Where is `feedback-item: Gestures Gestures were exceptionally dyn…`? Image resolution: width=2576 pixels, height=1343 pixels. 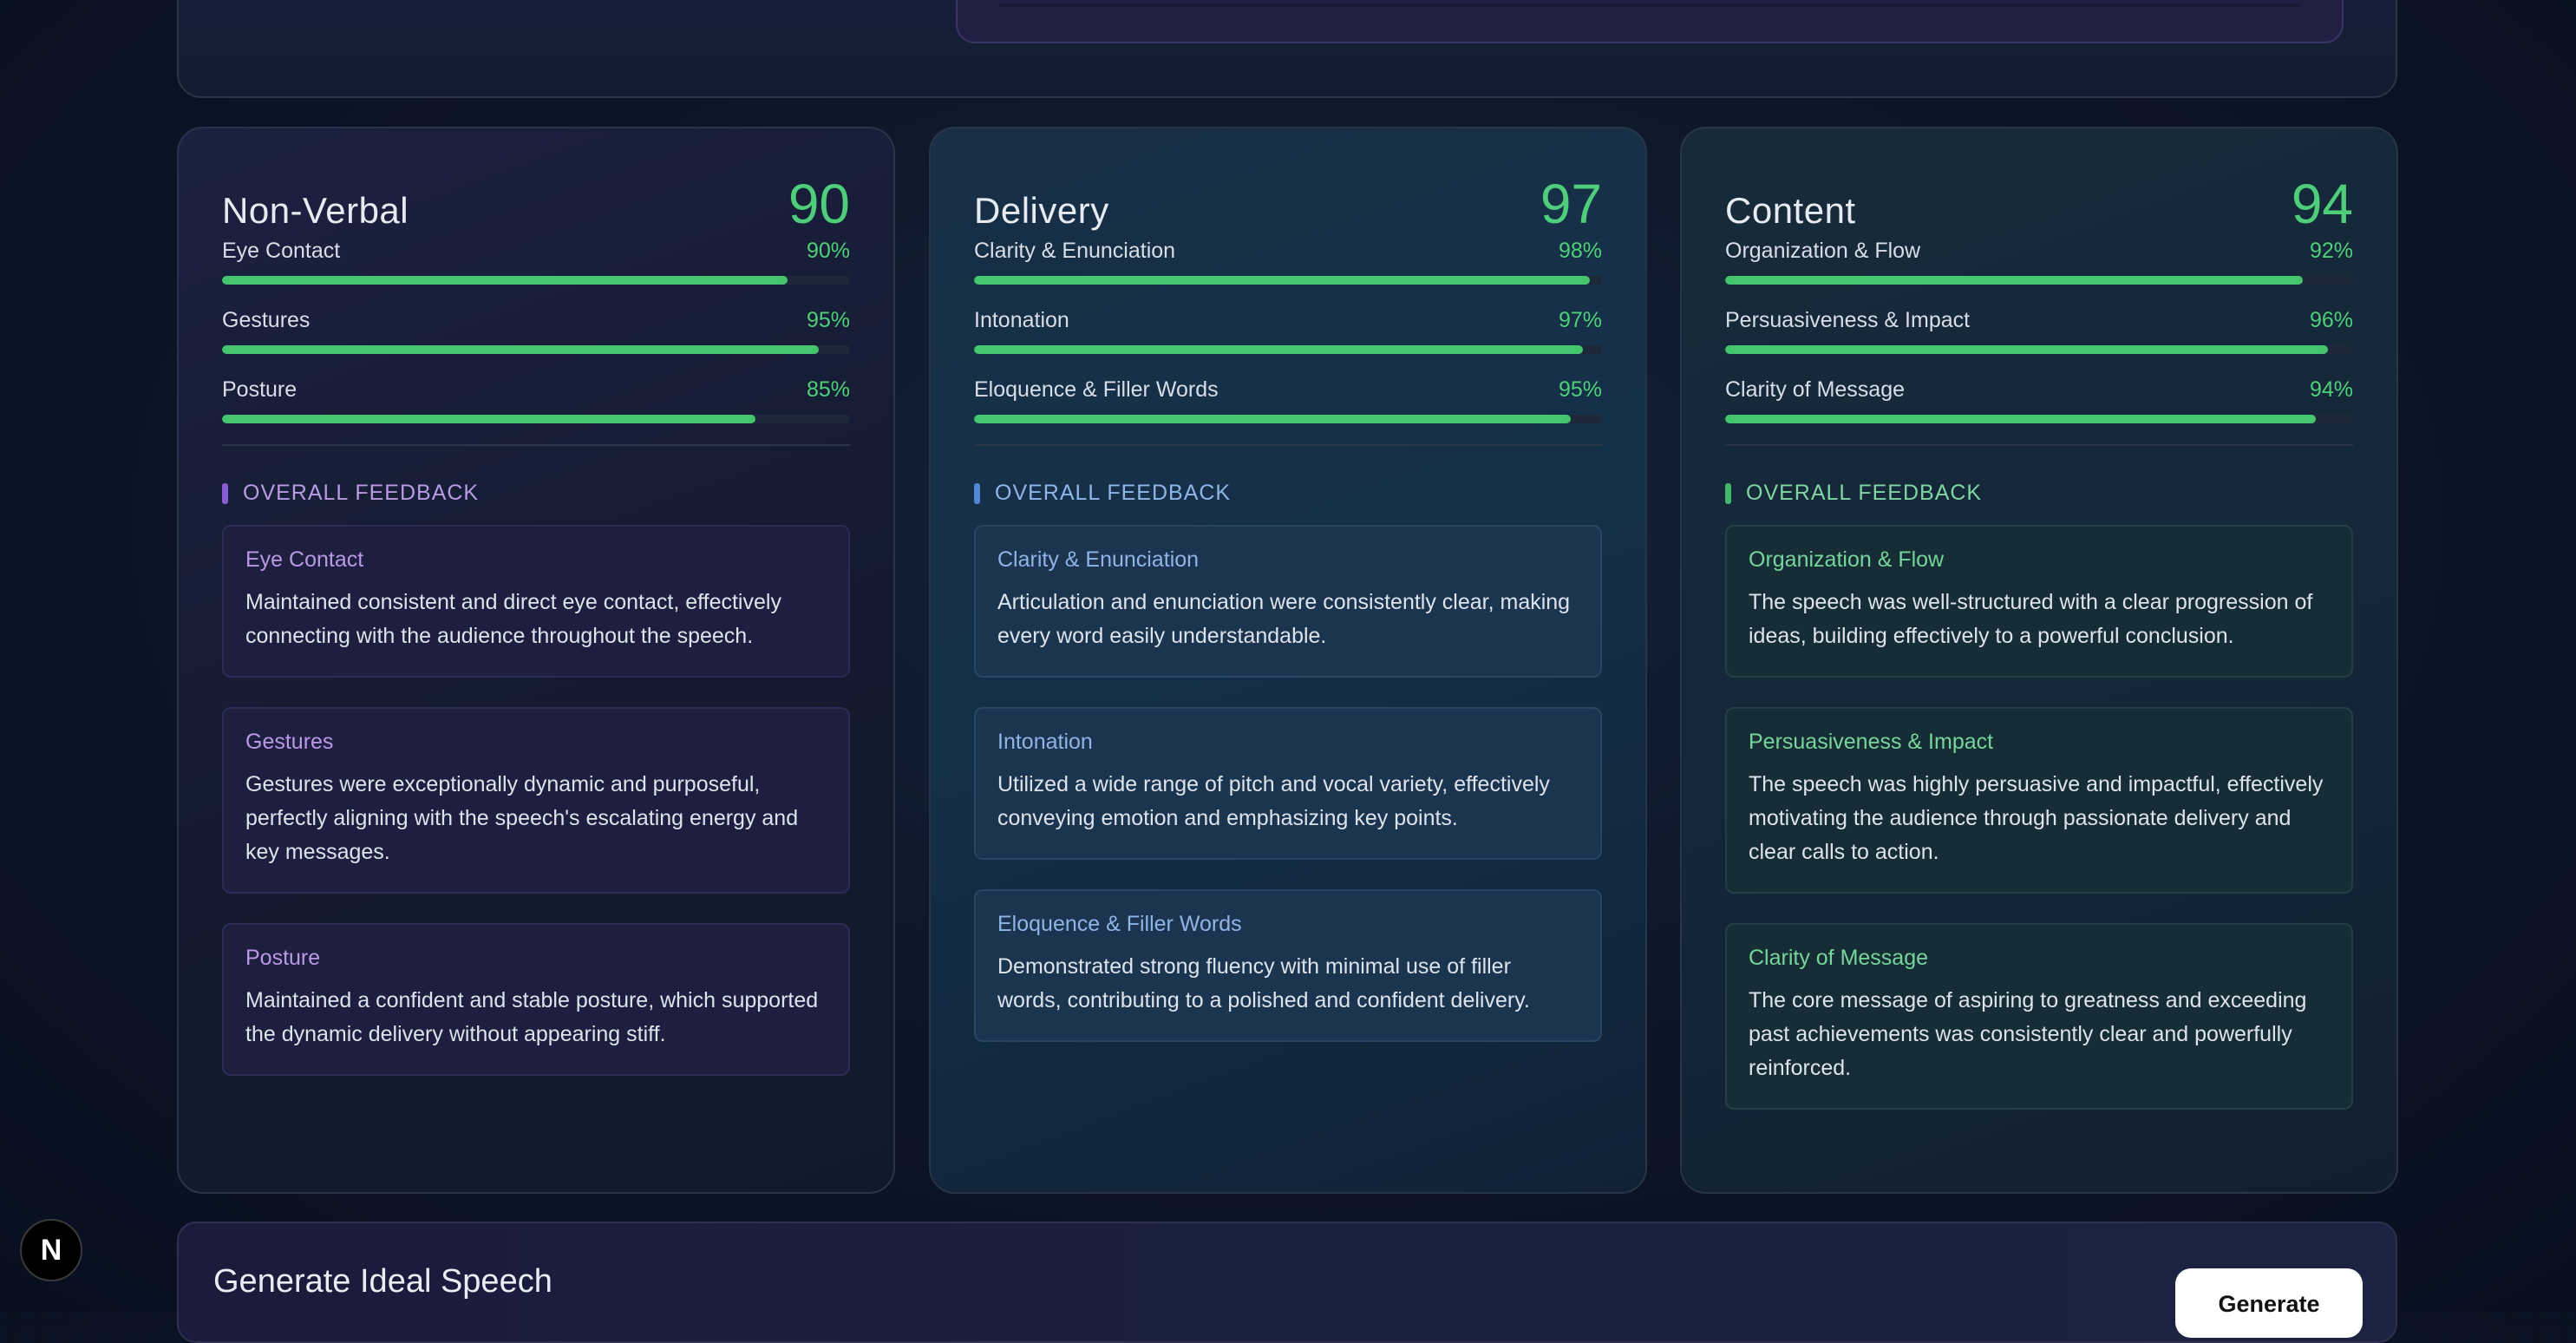 feedback-item: Gestures Gestures were exceptionally dyn… is located at coordinates (536, 800).